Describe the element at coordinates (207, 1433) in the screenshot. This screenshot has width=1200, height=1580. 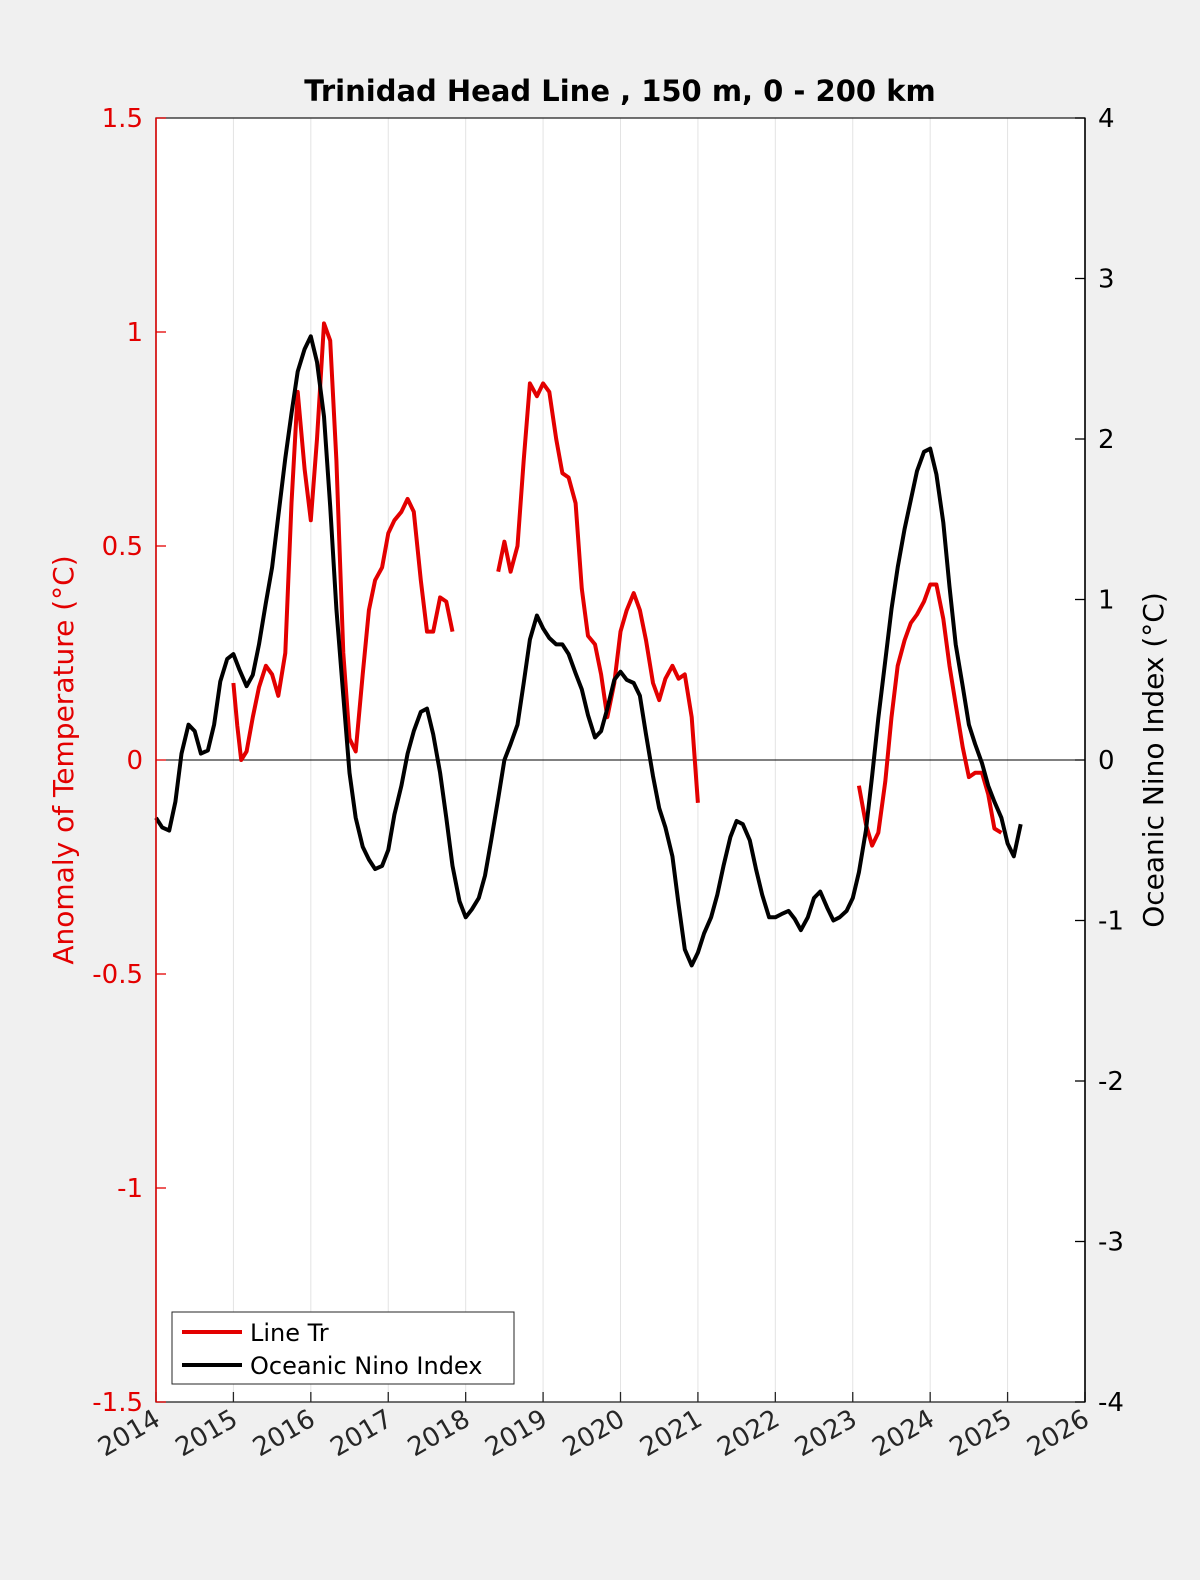
I see `x-tick-label: 2015` at that location.